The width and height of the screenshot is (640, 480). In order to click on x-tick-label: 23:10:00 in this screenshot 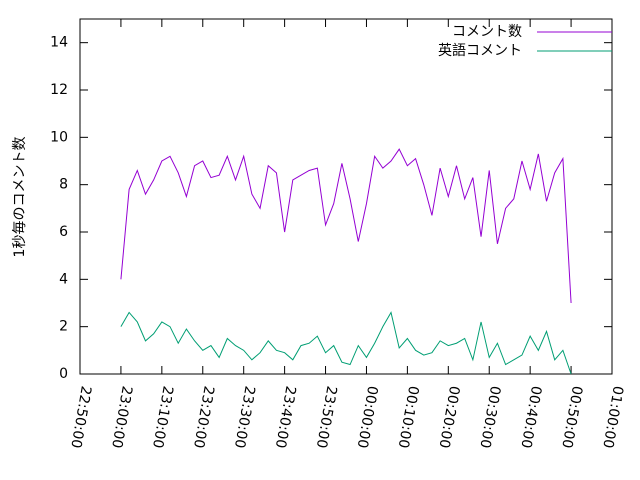, I will do `click(162, 417)`.